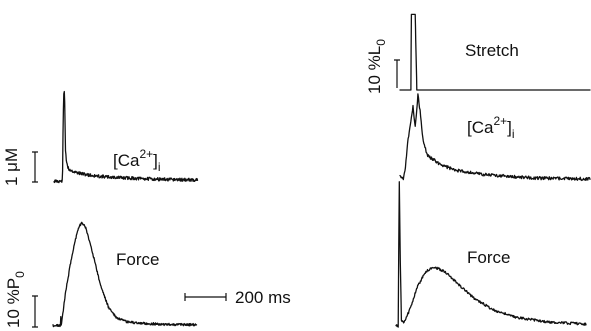  I want to click on force-trace-right, so click(491, 254).